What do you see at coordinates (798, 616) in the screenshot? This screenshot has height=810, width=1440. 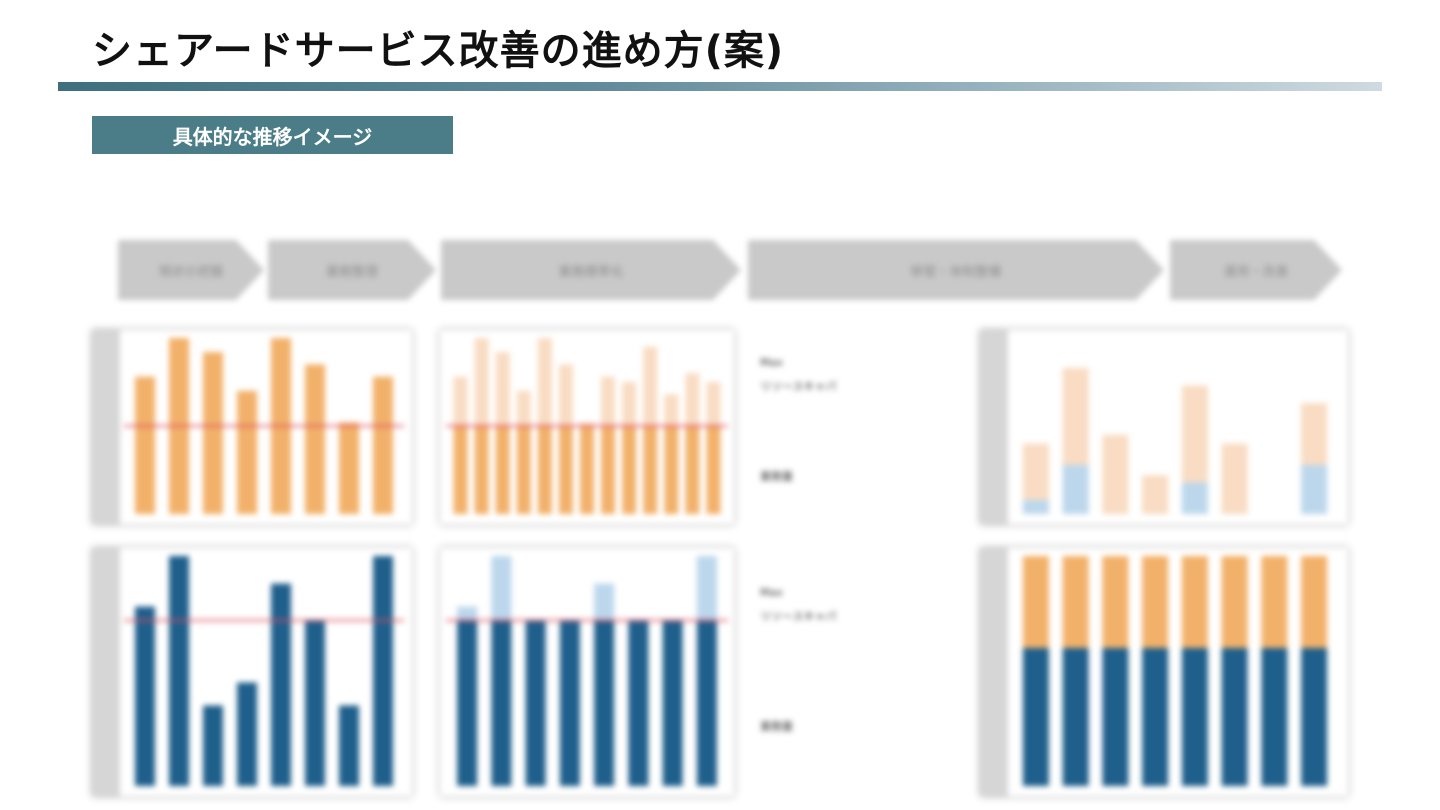 I see `side-label-lower-max-sub: リソースキャパ` at bounding box center [798, 616].